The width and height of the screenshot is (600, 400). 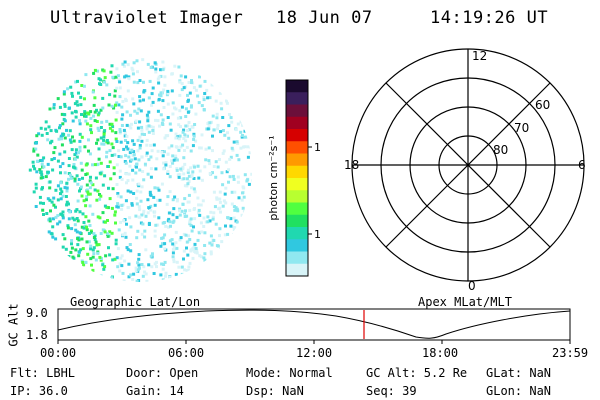 What do you see at coordinates (479, 56) in the screenshot?
I see `mlt-label-12: 12` at bounding box center [479, 56].